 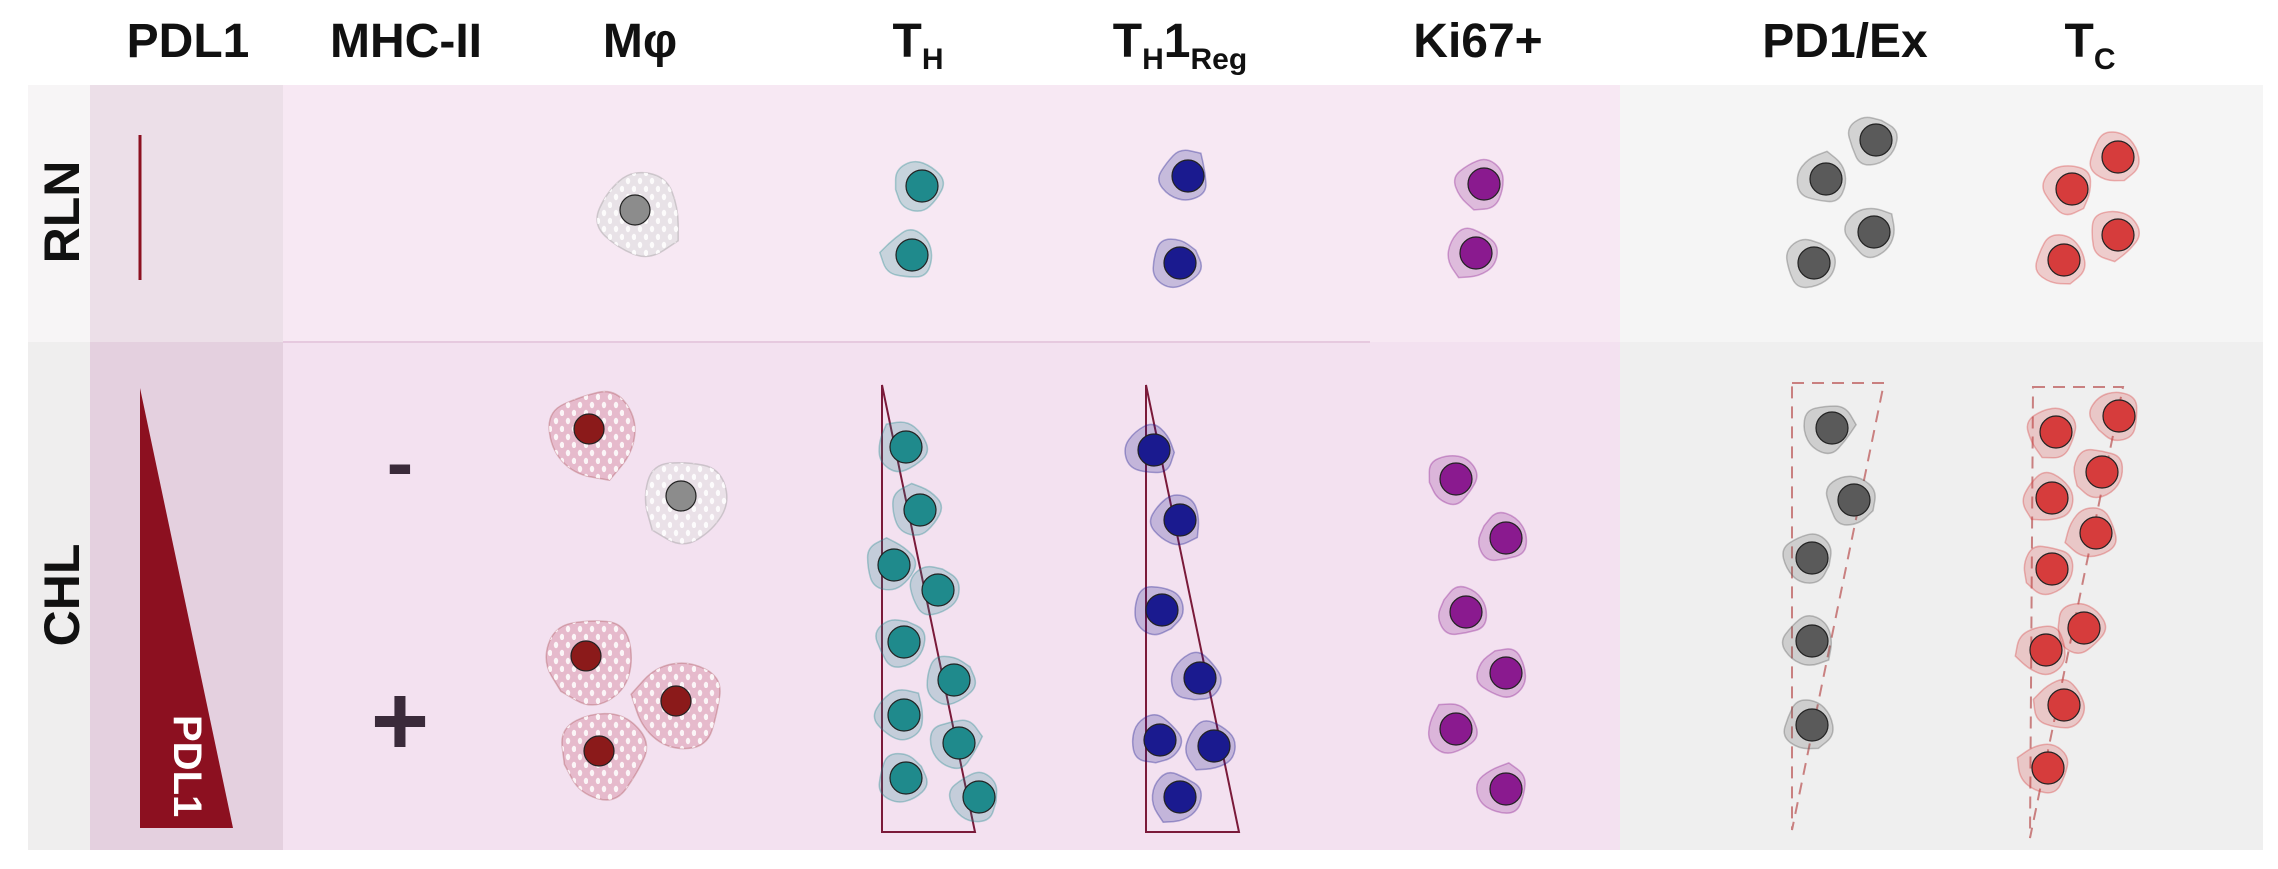 I want to click on header-th1reg-sub2: Reg, so click(x=1219, y=59).